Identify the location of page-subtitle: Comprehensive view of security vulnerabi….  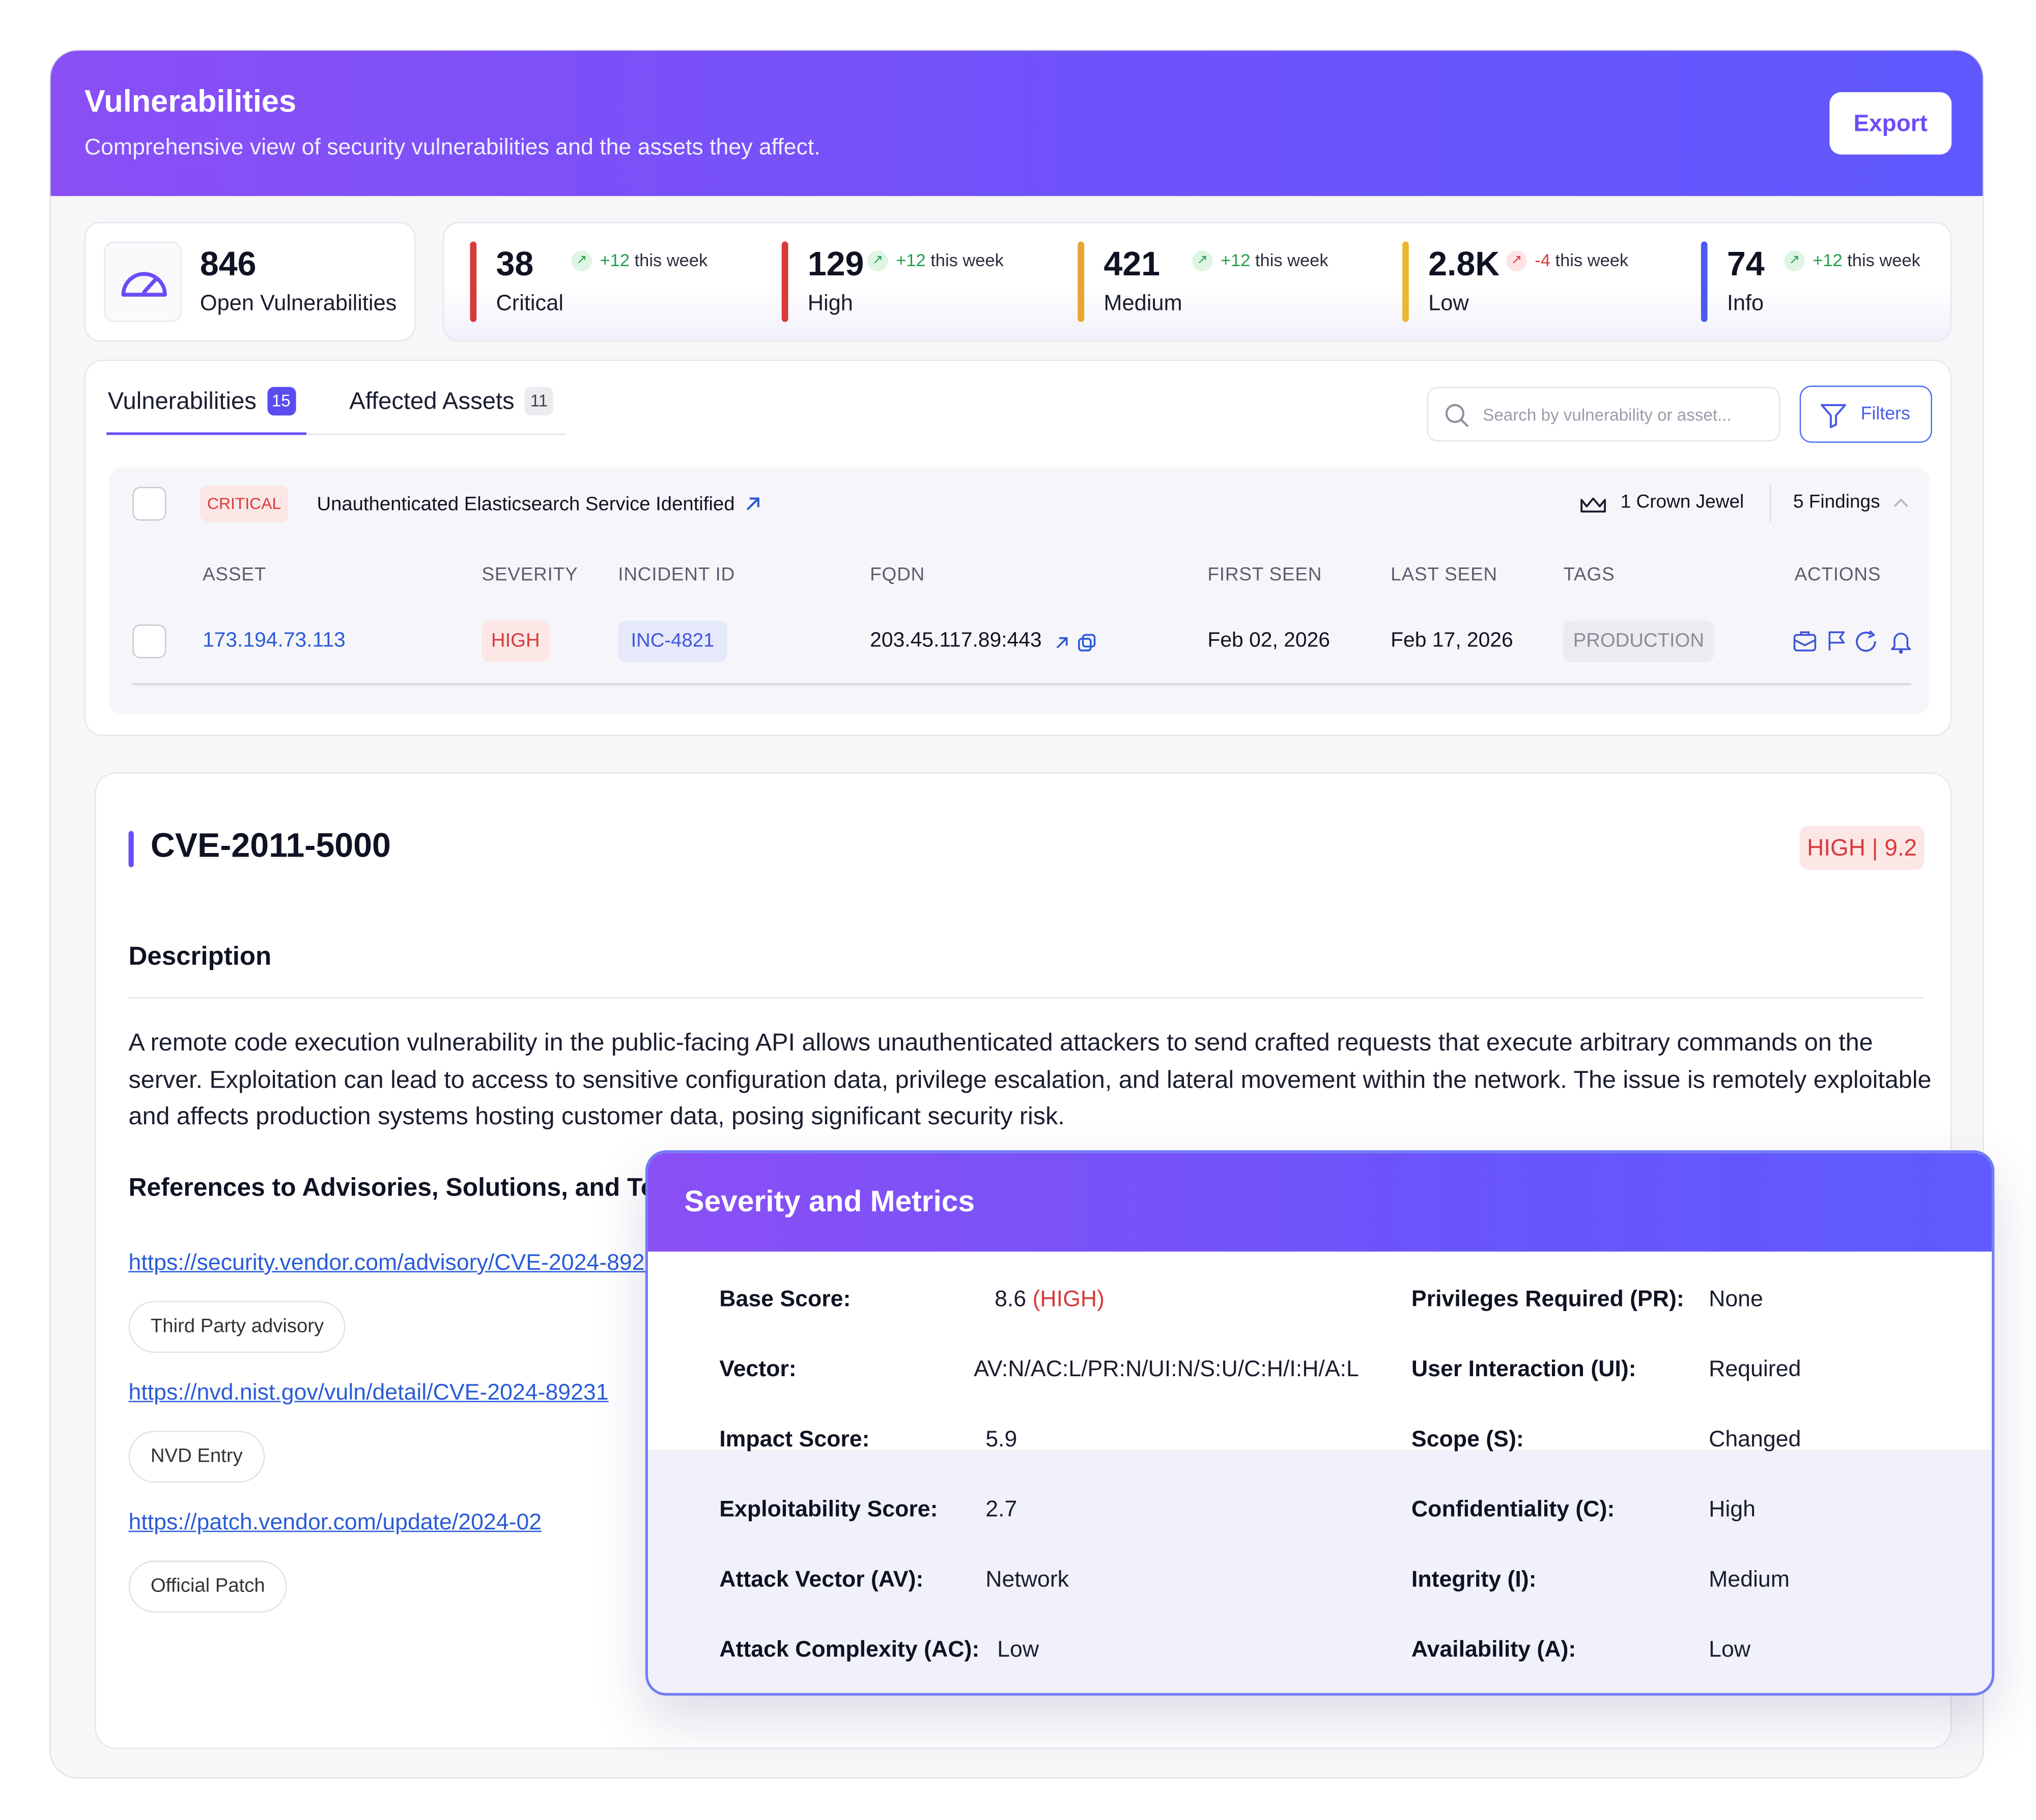
(453, 146).